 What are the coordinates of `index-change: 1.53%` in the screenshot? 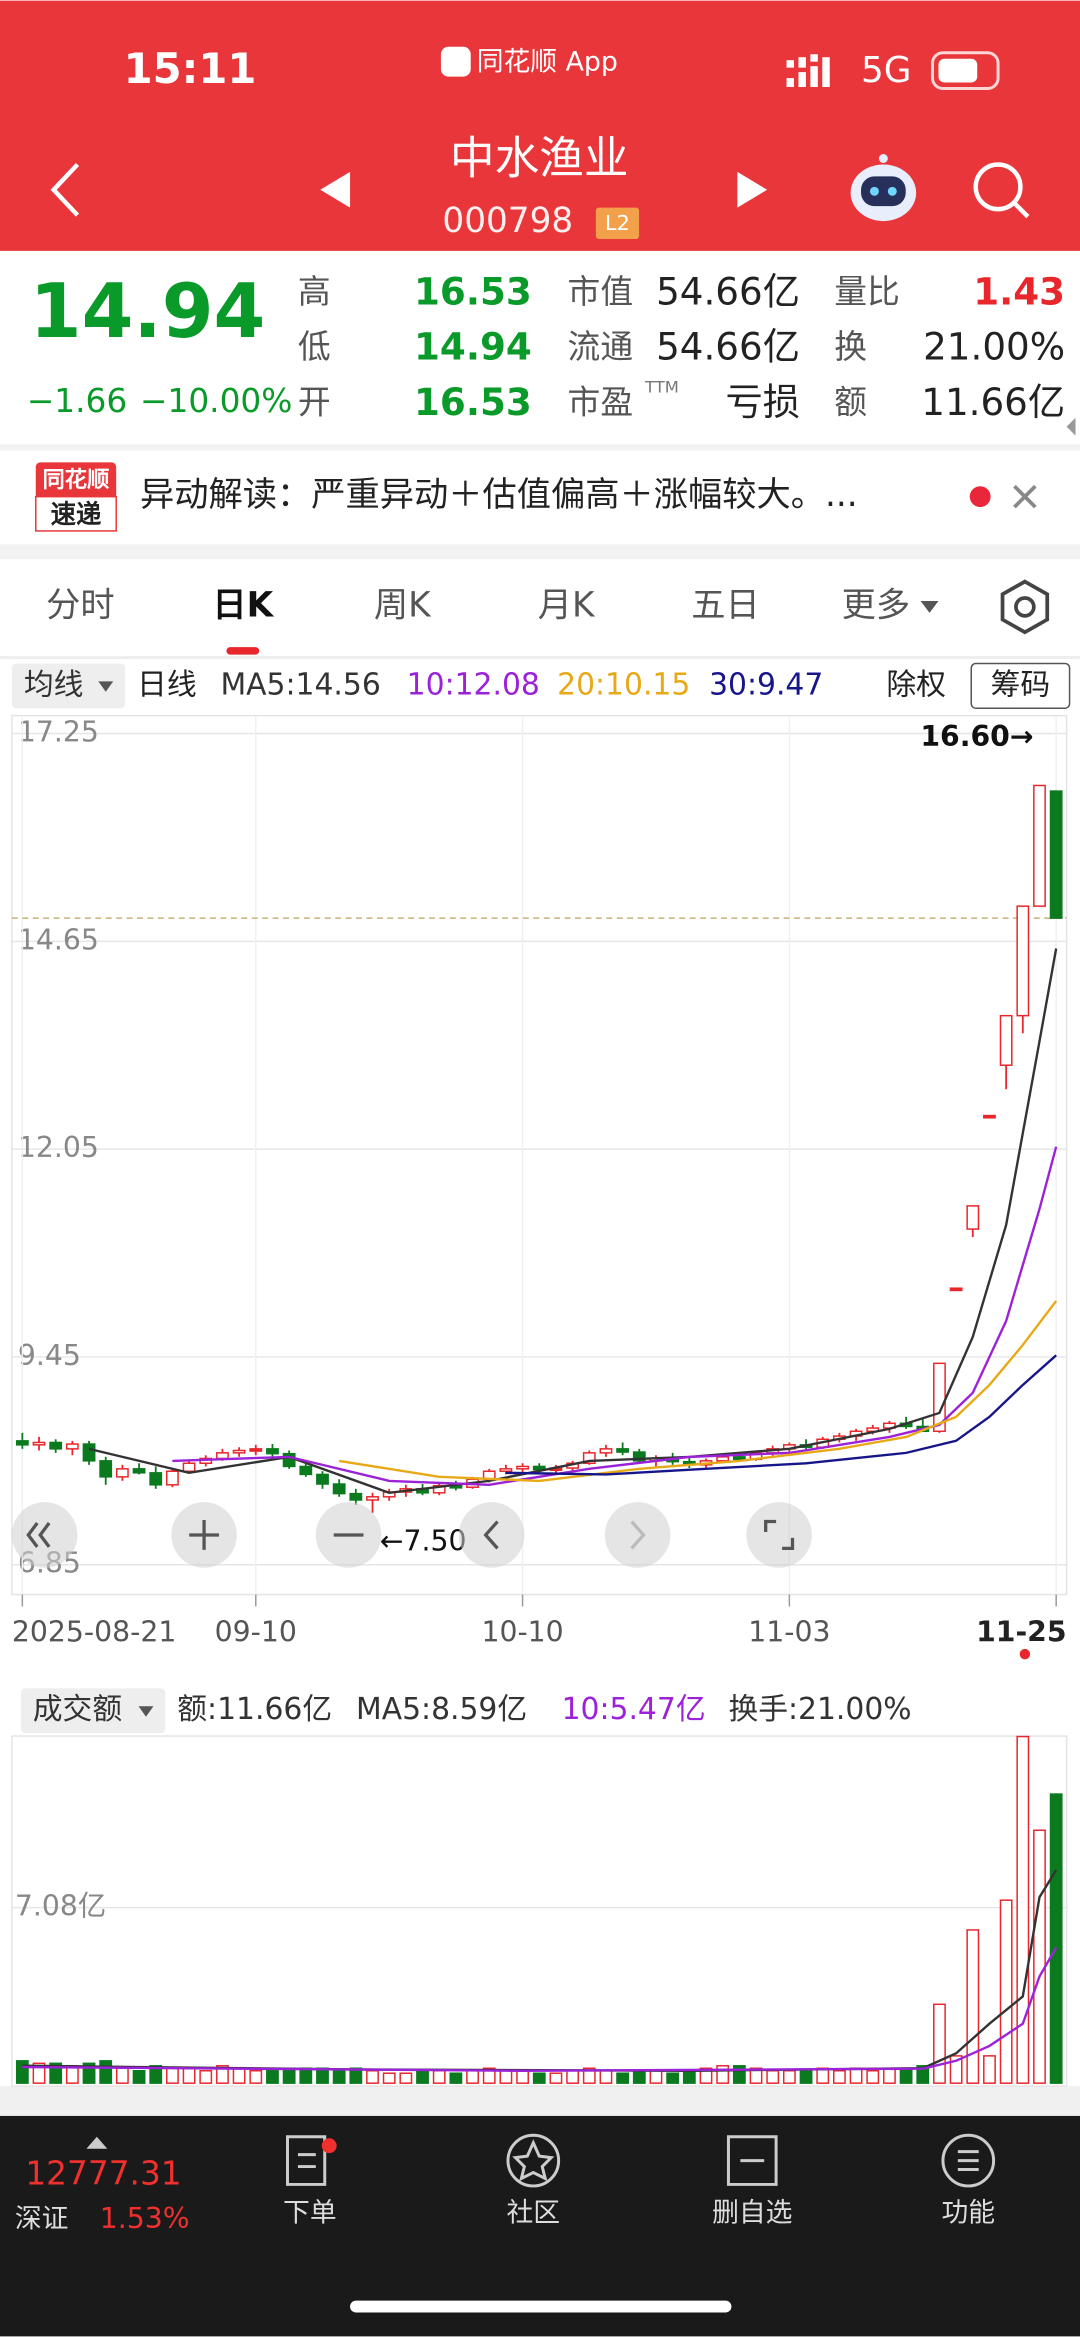 It's located at (145, 2218).